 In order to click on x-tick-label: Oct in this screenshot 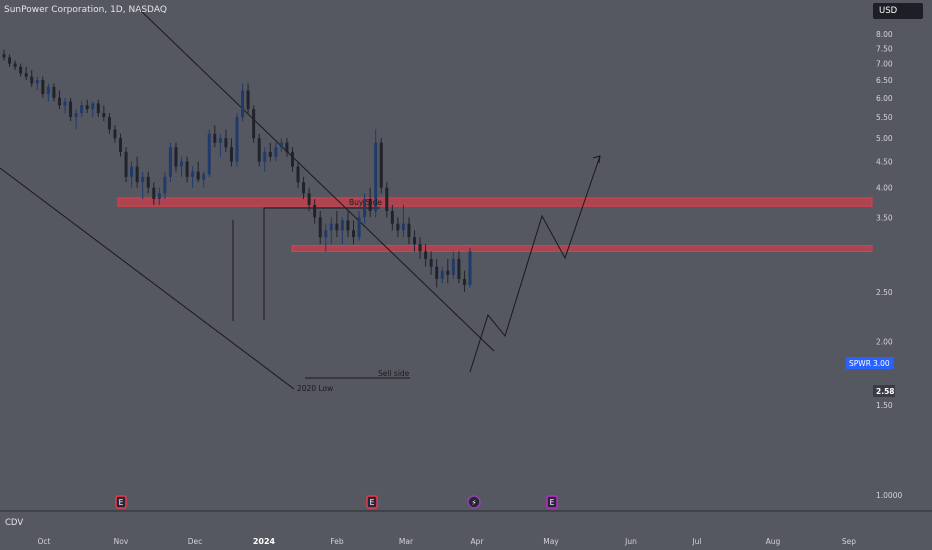, I will do `click(44, 541)`.